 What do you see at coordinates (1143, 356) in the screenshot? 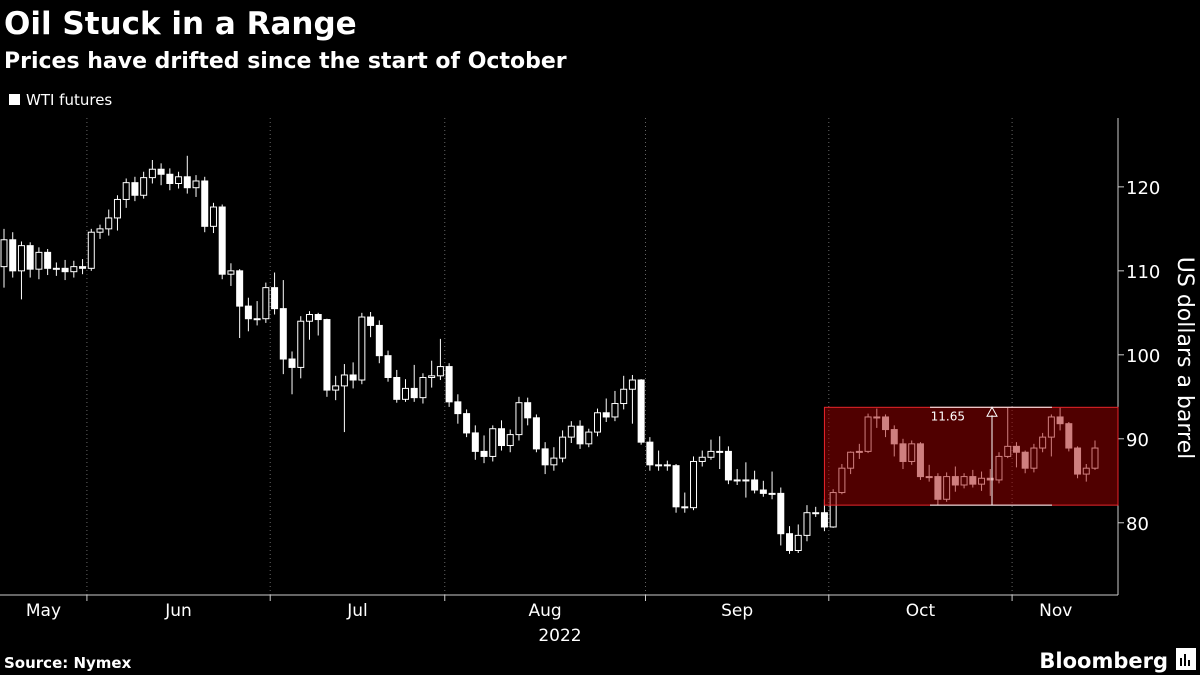
I see `y-tick-label: 100` at bounding box center [1143, 356].